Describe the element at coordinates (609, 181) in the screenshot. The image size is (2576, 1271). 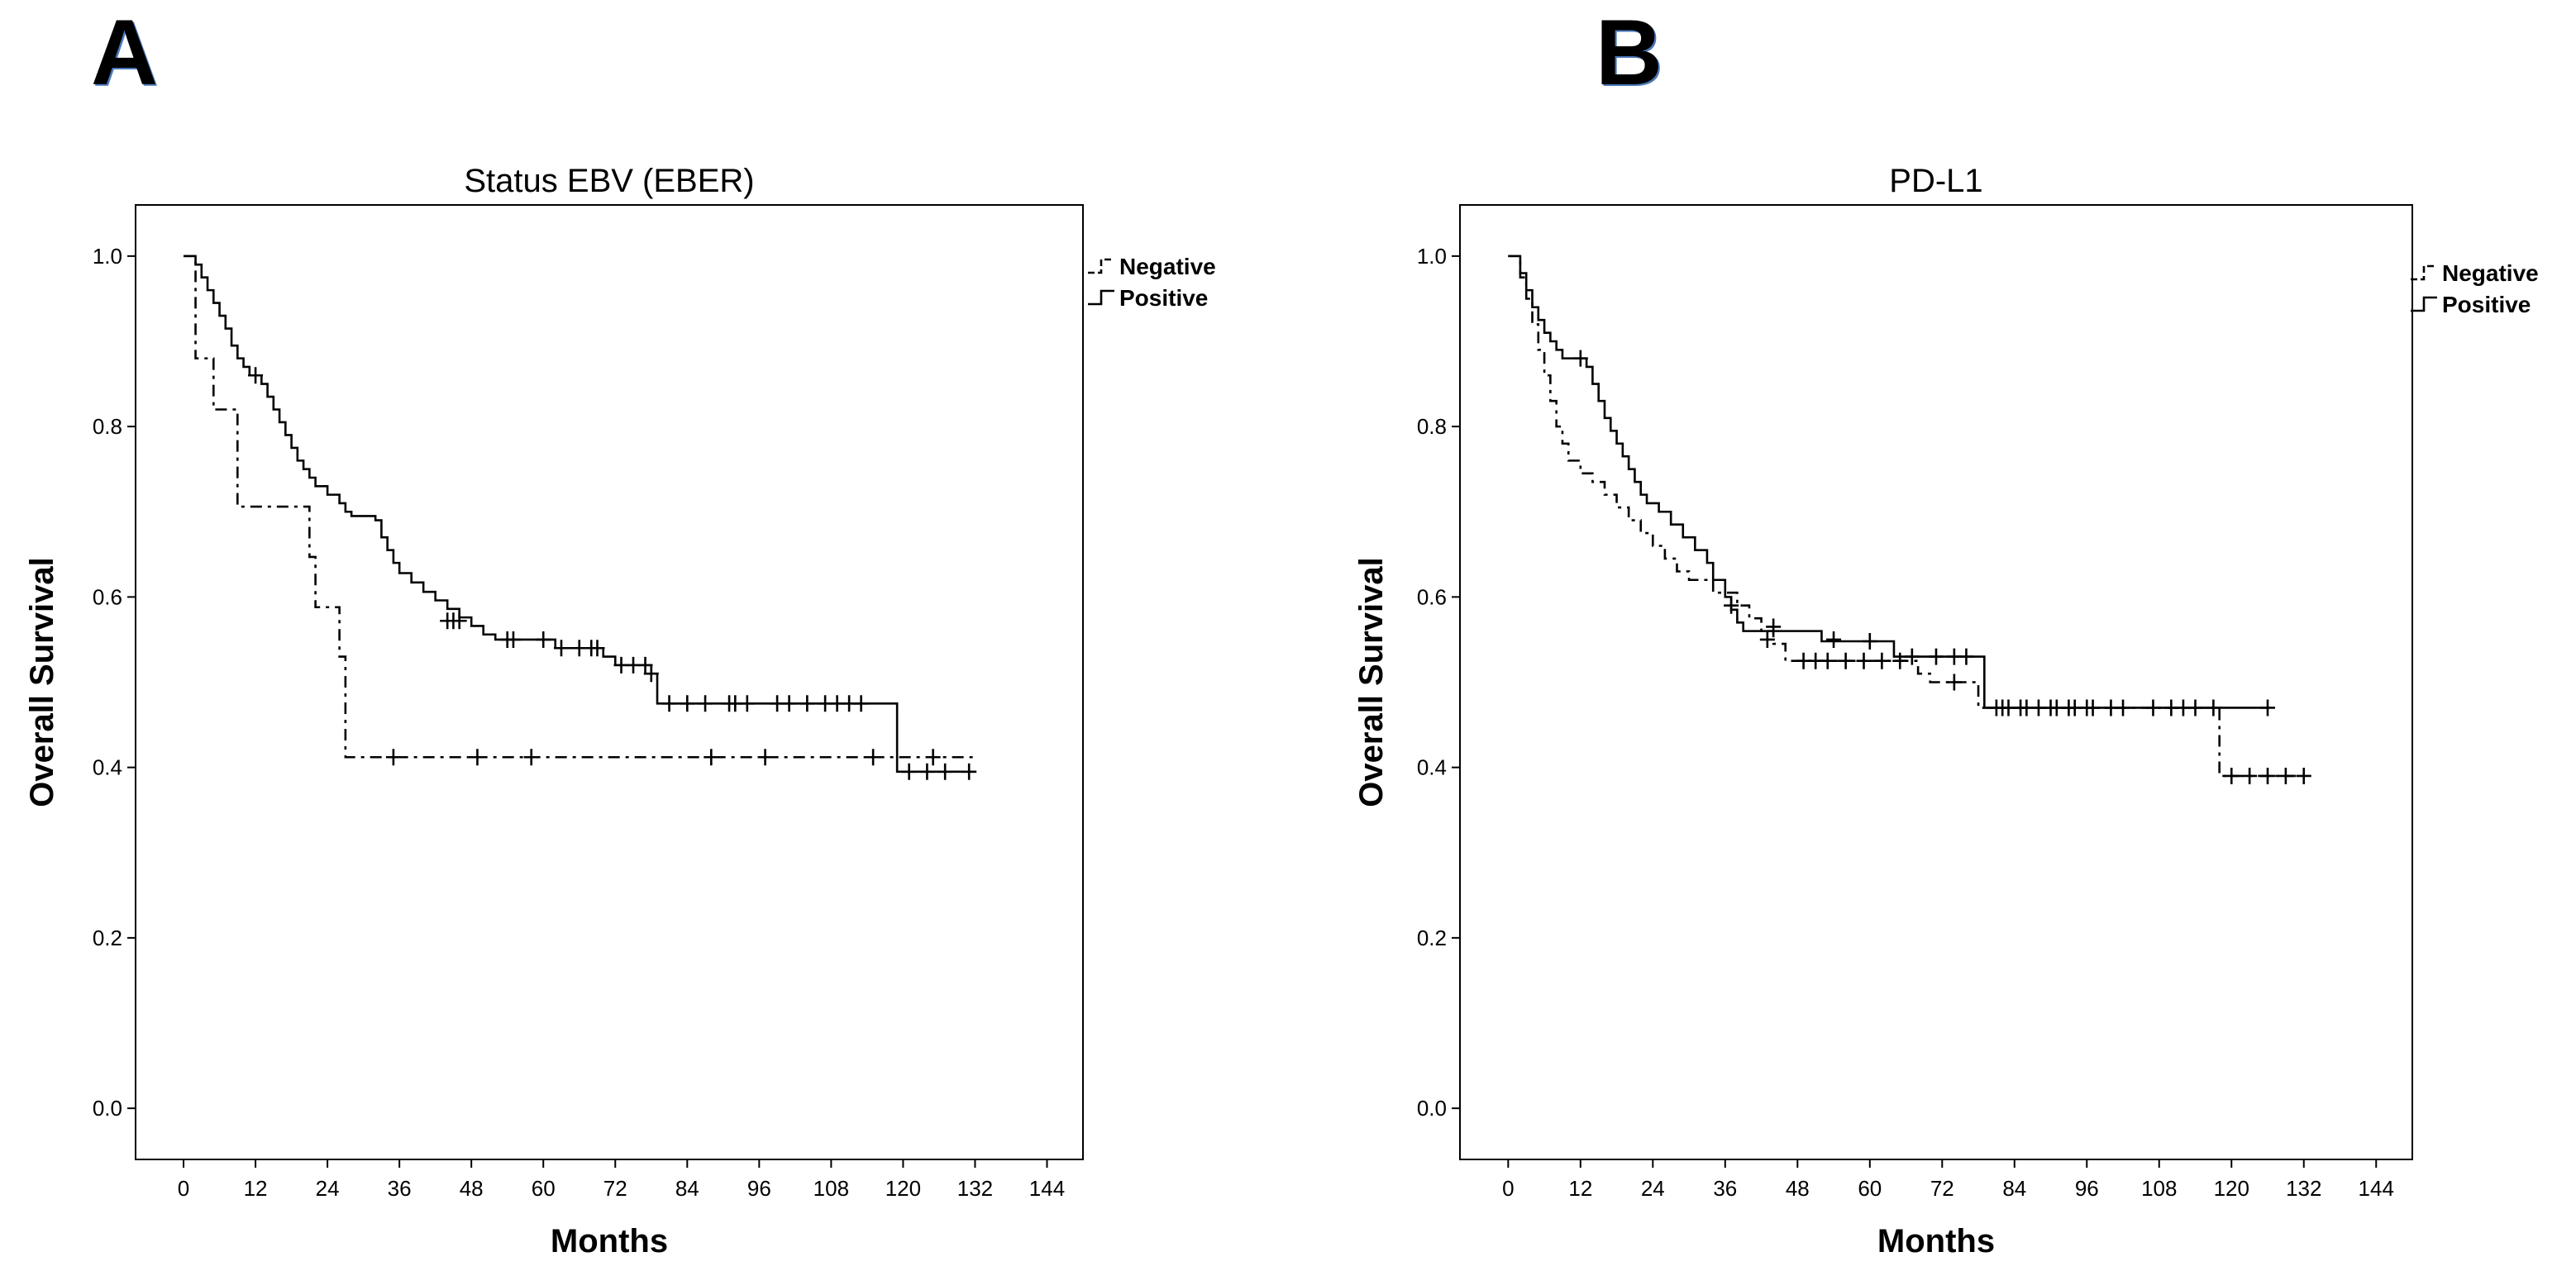
I see `chart-title: Status EBV (EBER)` at that location.